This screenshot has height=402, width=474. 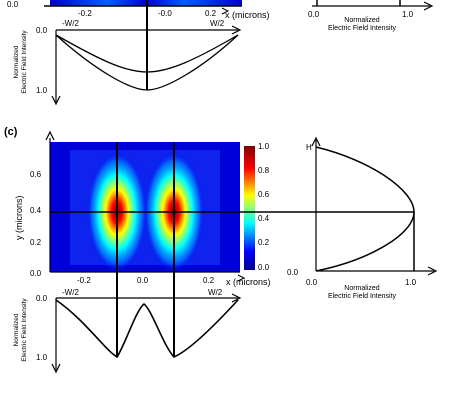 What do you see at coordinates (11, 132) in the screenshot?
I see `panel-c-label: (c)` at bounding box center [11, 132].